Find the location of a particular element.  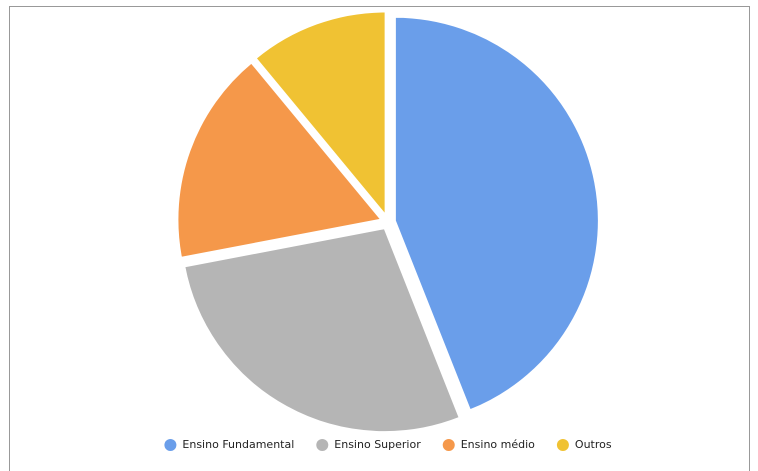

legend-label: Ensino Fundamental is located at coordinates (238, 444).